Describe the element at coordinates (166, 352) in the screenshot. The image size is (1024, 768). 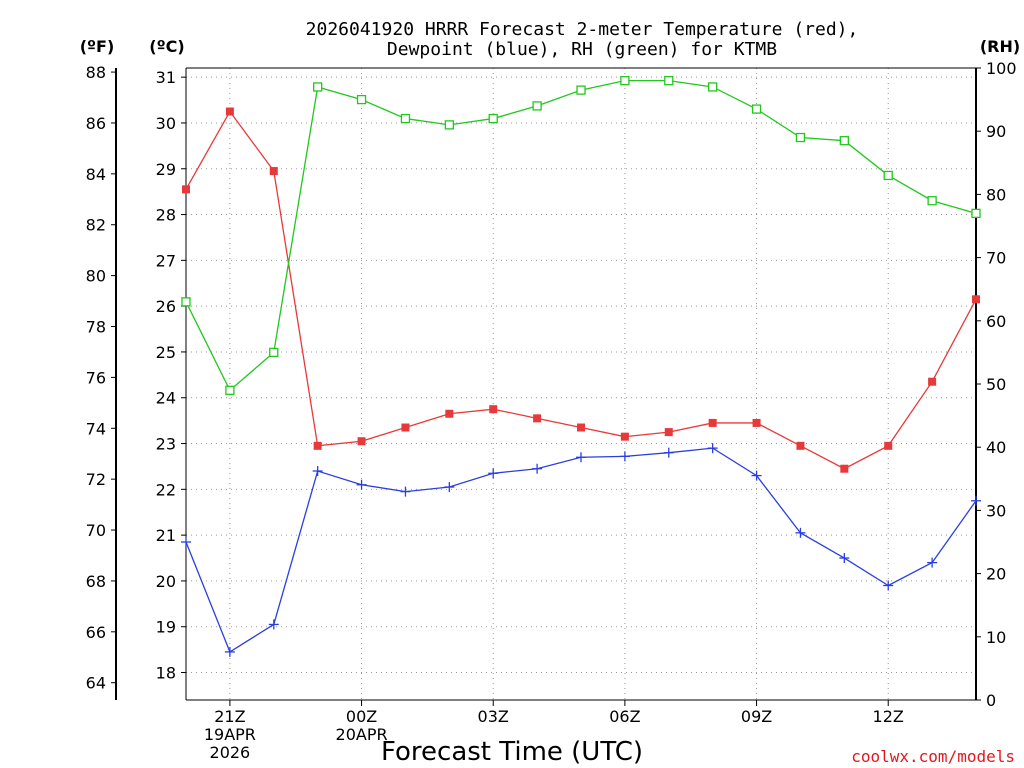
I see `celsius-tick-label: 25` at that location.